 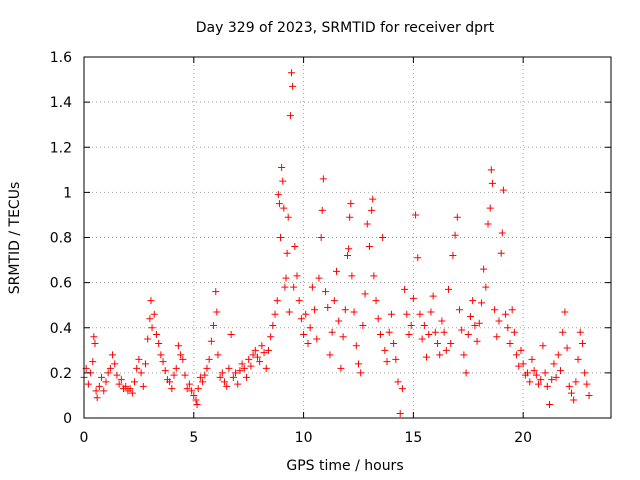 What do you see at coordinates (61, 148) in the screenshot?
I see `y-tick-label: 1.2` at bounding box center [61, 148].